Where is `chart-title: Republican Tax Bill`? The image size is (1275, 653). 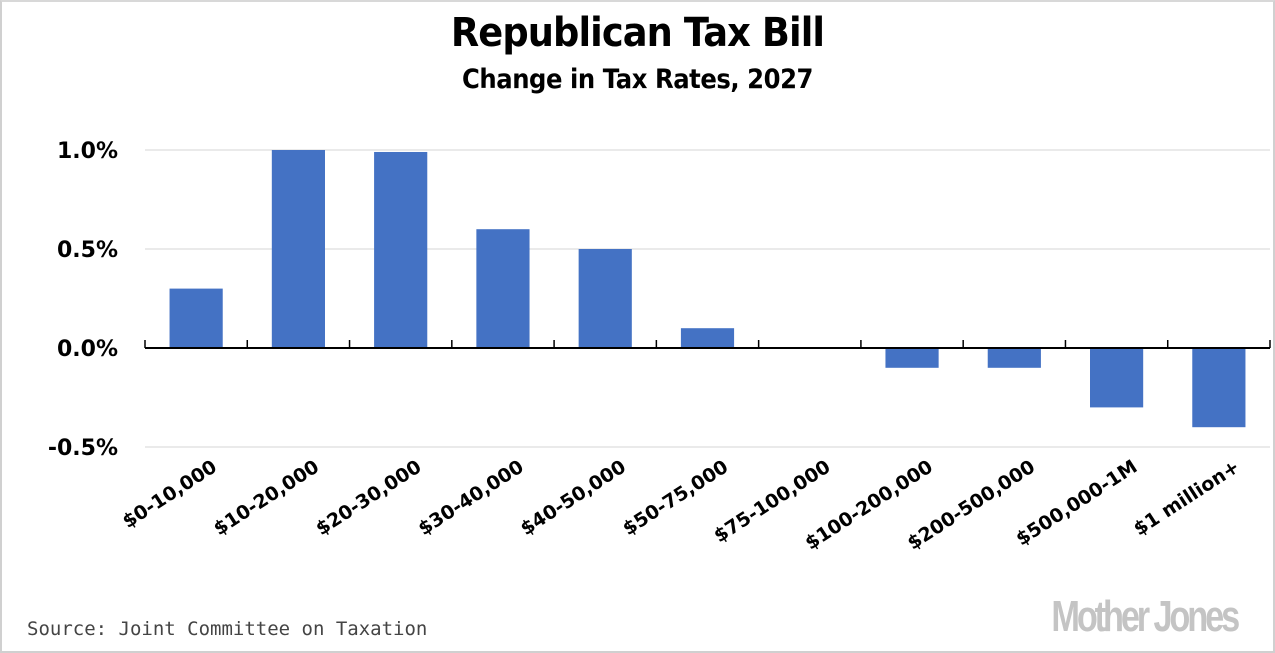
chart-title: Republican Tax Bill is located at coordinates (637, 33).